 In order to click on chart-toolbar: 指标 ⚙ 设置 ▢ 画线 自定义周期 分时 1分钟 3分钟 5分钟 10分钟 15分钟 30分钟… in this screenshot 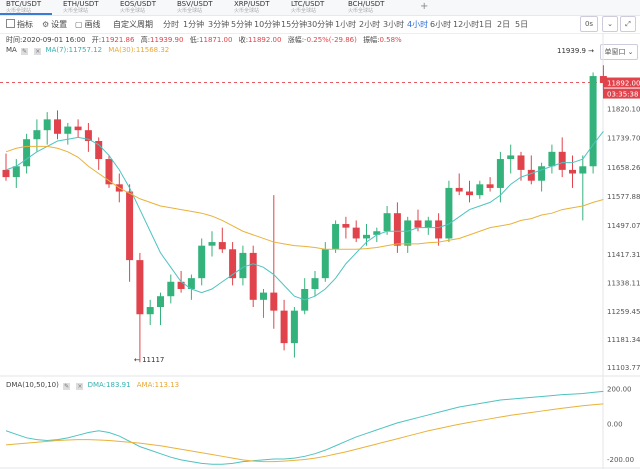, I will do `click(320, 24)`.